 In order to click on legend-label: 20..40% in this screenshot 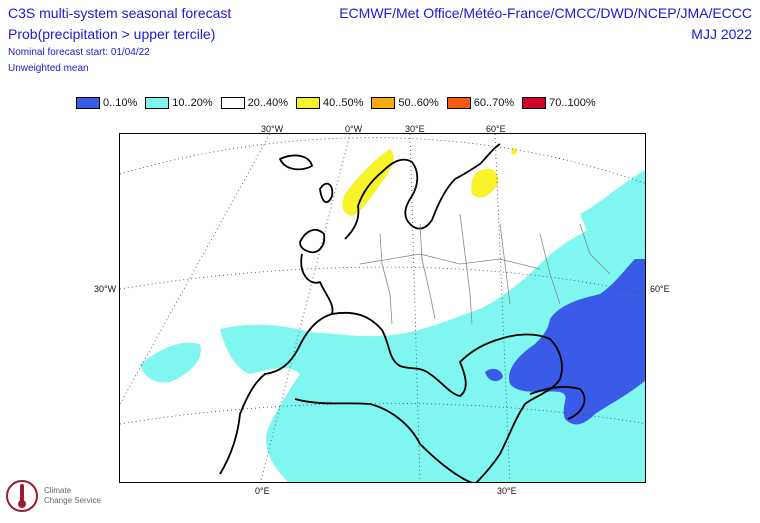, I will do `click(267, 103)`.